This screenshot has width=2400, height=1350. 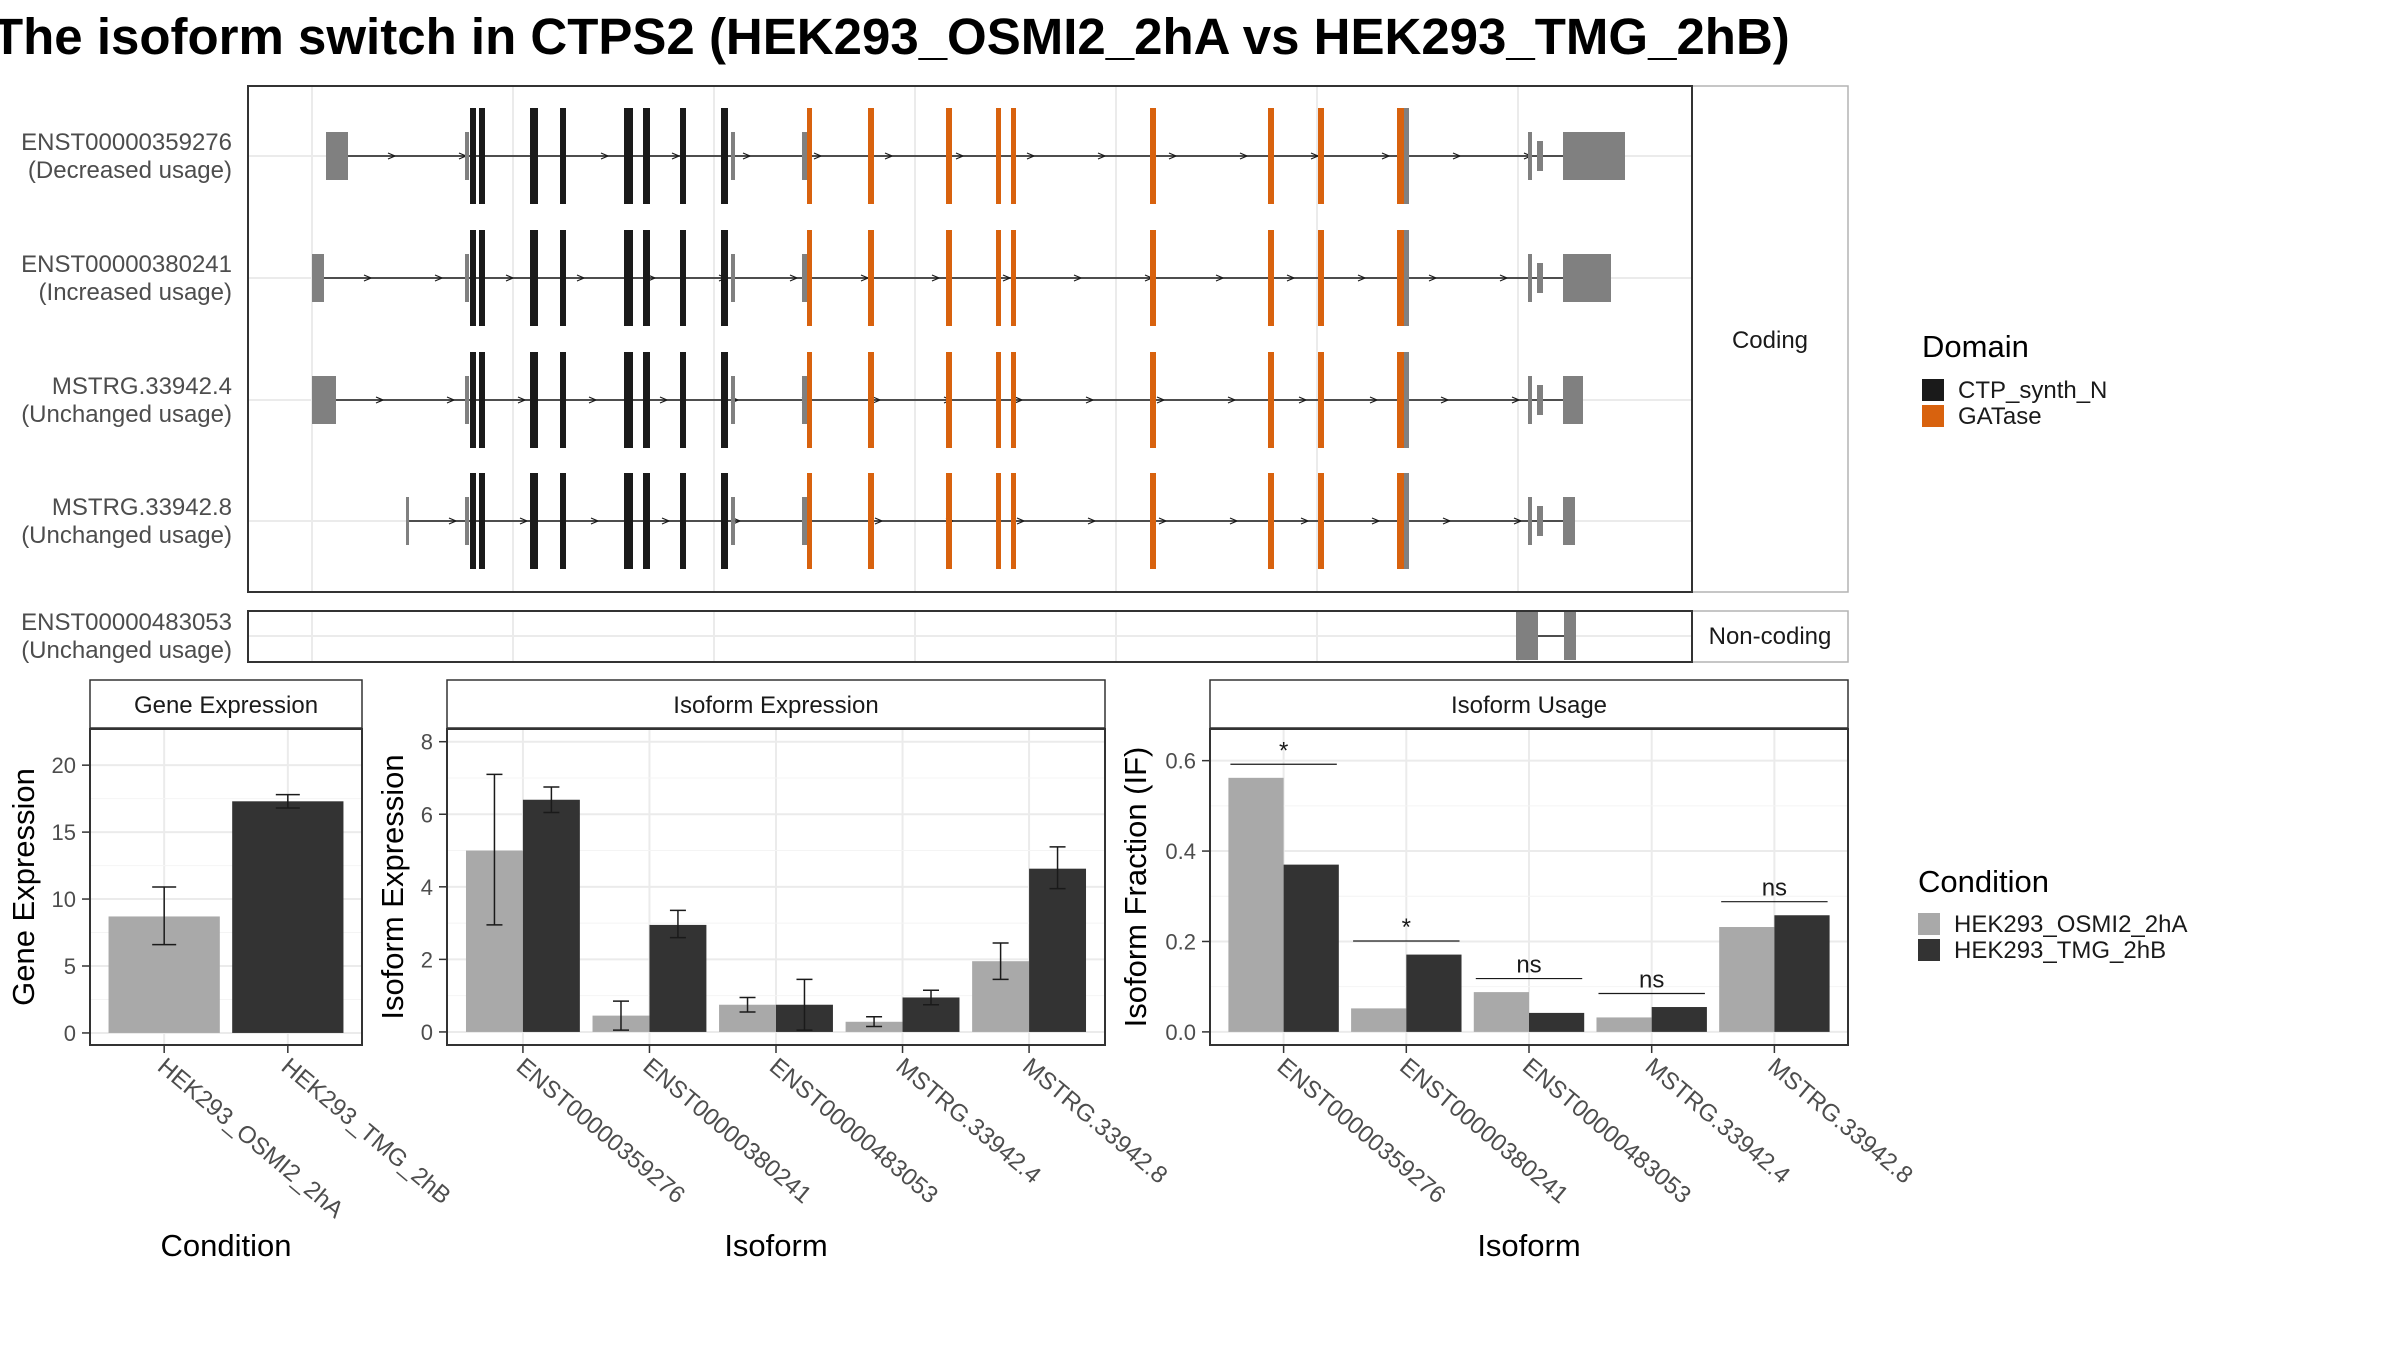 What do you see at coordinates (427, 887) in the screenshot?
I see `y-tick-label: 4` at bounding box center [427, 887].